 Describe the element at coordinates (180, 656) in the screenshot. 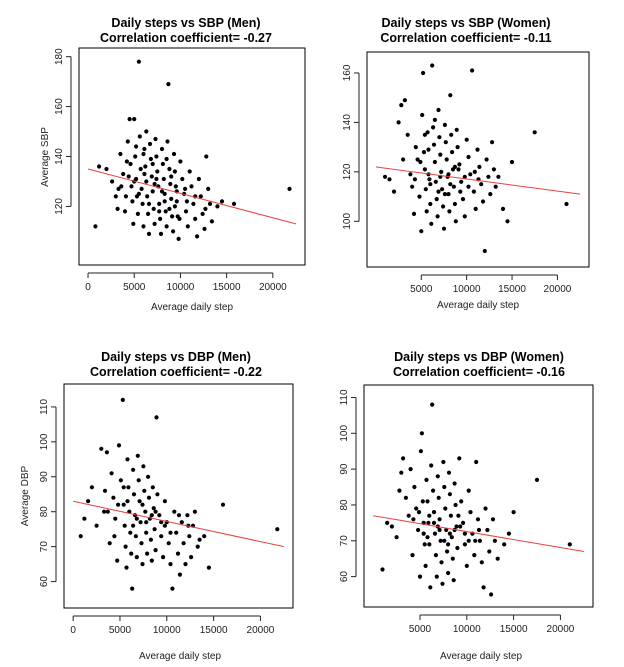

I see `x-axis-label: Average daily step` at that location.